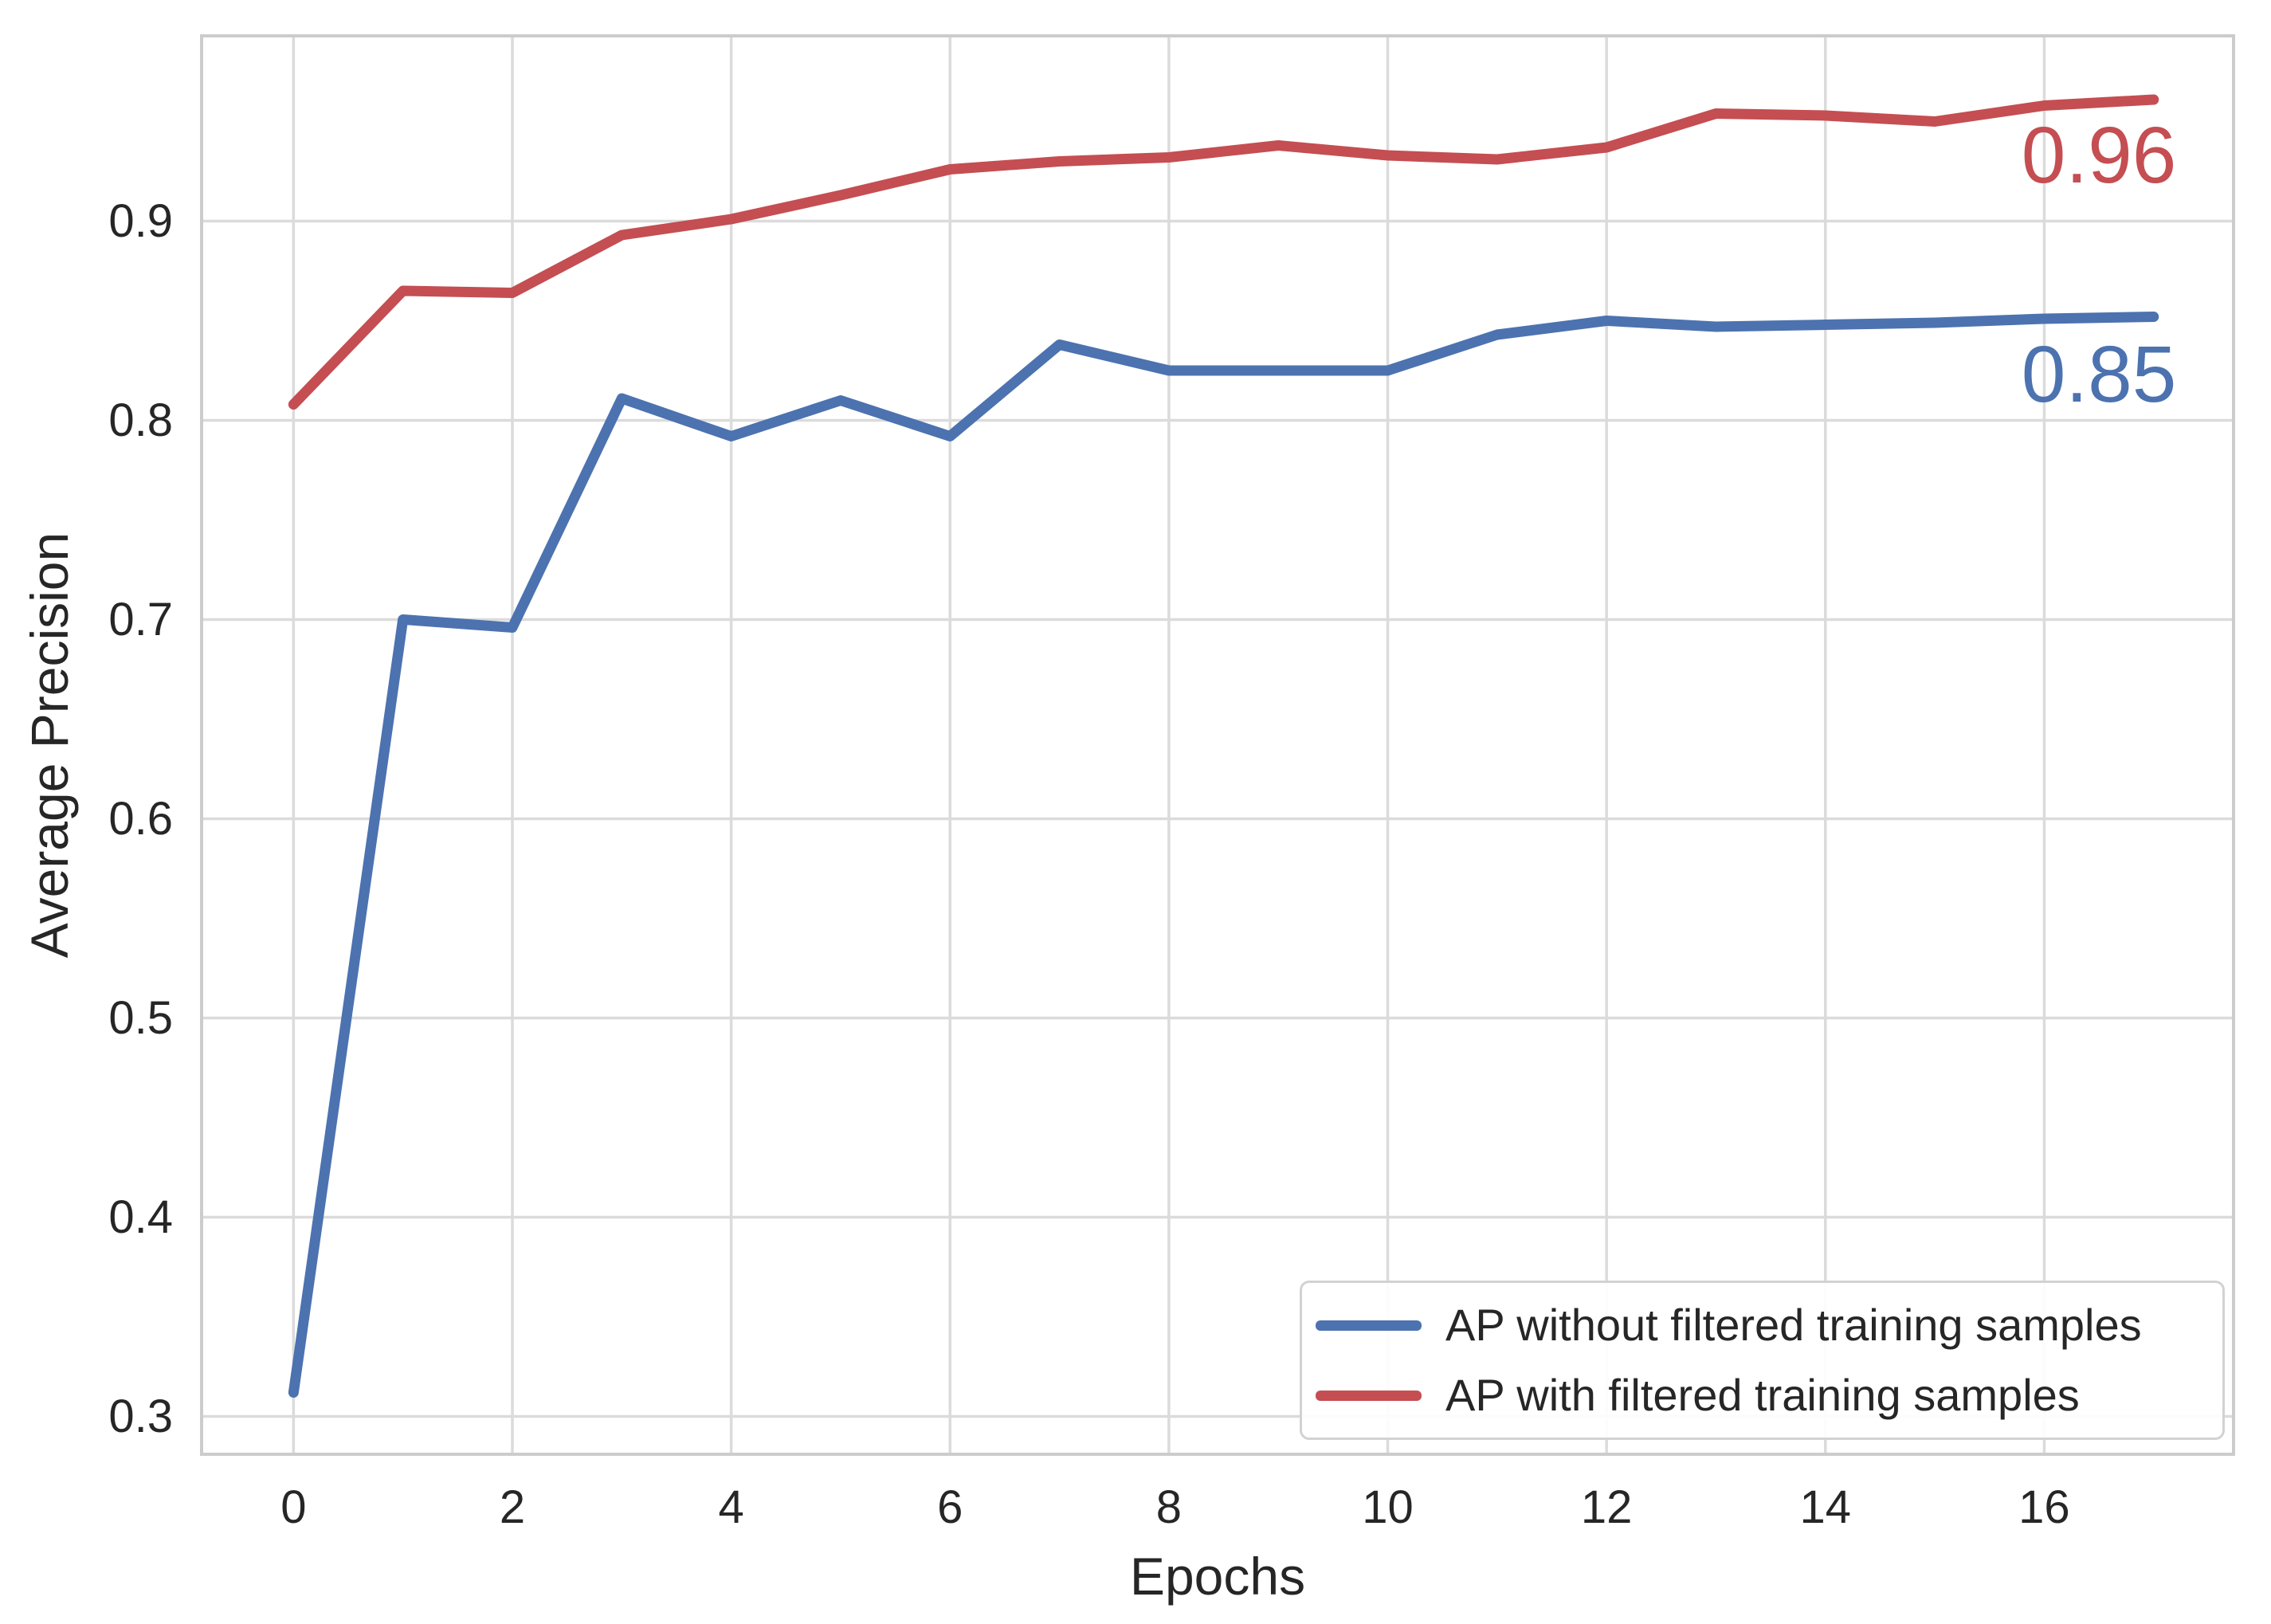 This screenshot has height=1624, width=2271. What do you see at coordinates (1825, 1507) in the screenshot?
I see `x-tick-label: 14` at bounding box center [1825, 1507].